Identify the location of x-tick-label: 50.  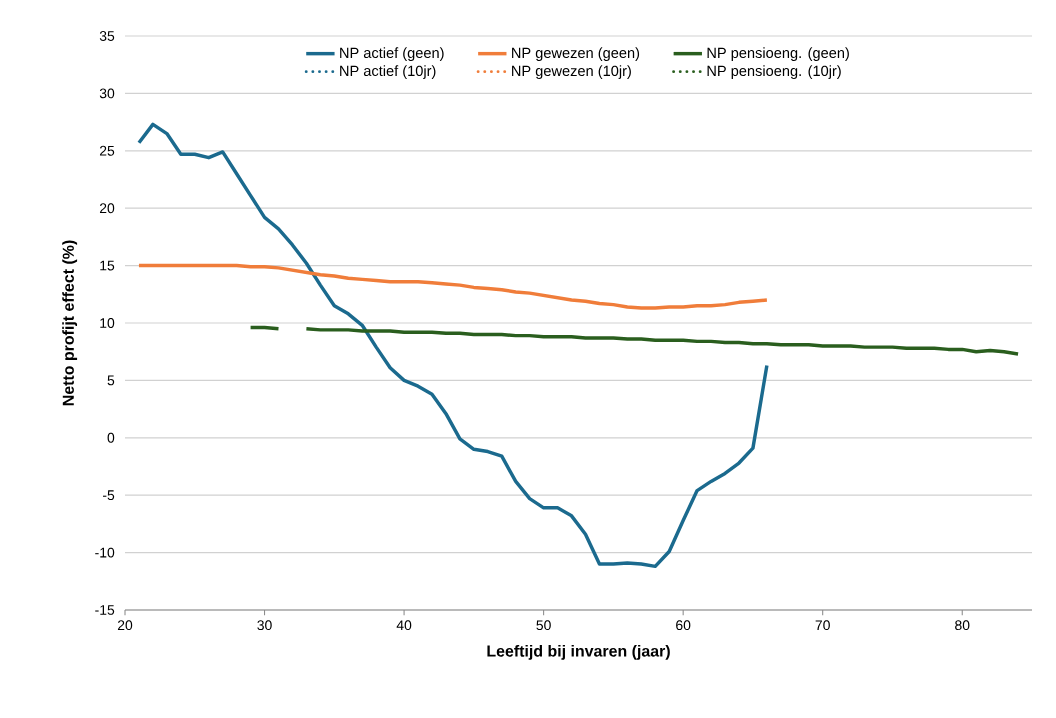
(543, 625).